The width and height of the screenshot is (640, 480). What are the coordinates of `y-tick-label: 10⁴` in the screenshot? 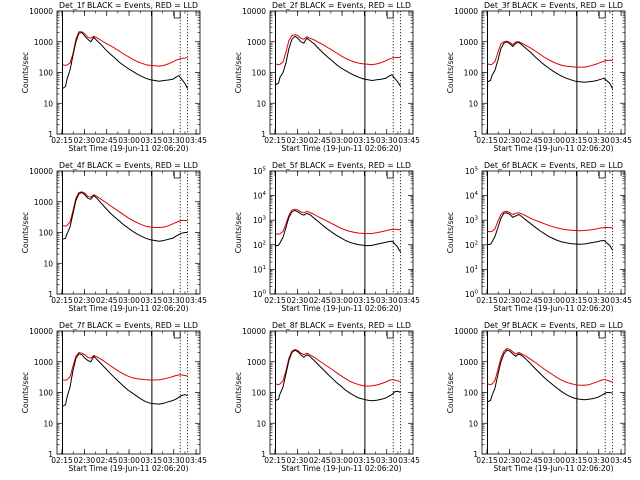 It's located at (472, 196).